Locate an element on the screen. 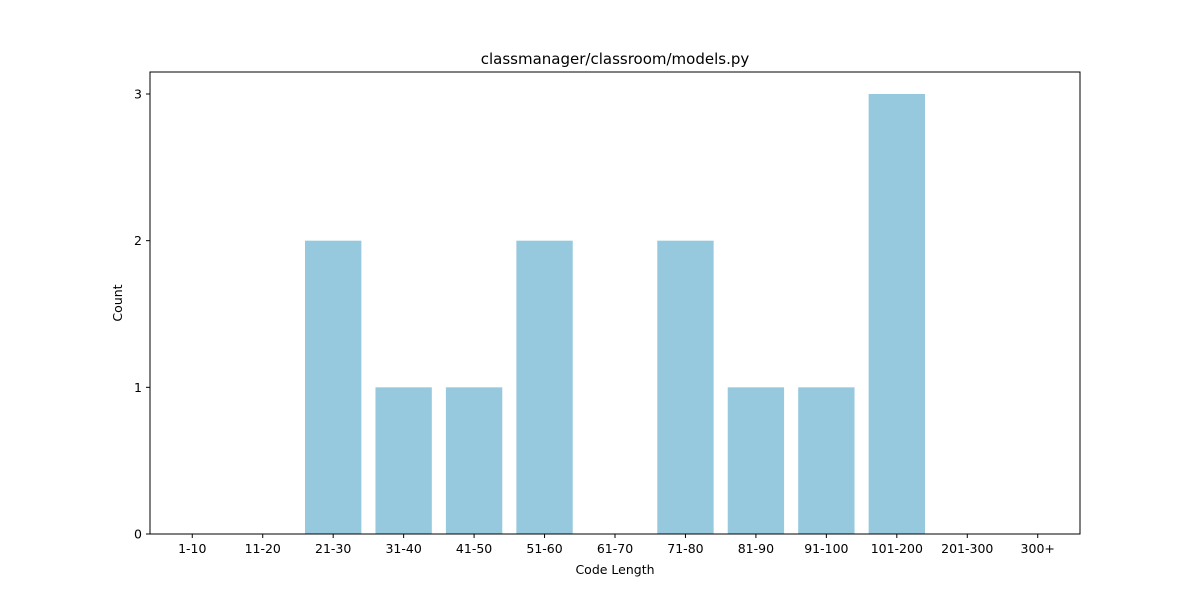 Image resolution: width=1200 pixels, height=600 pixels. x-tick-label: 61-70 is located at coordinates (615, 548).